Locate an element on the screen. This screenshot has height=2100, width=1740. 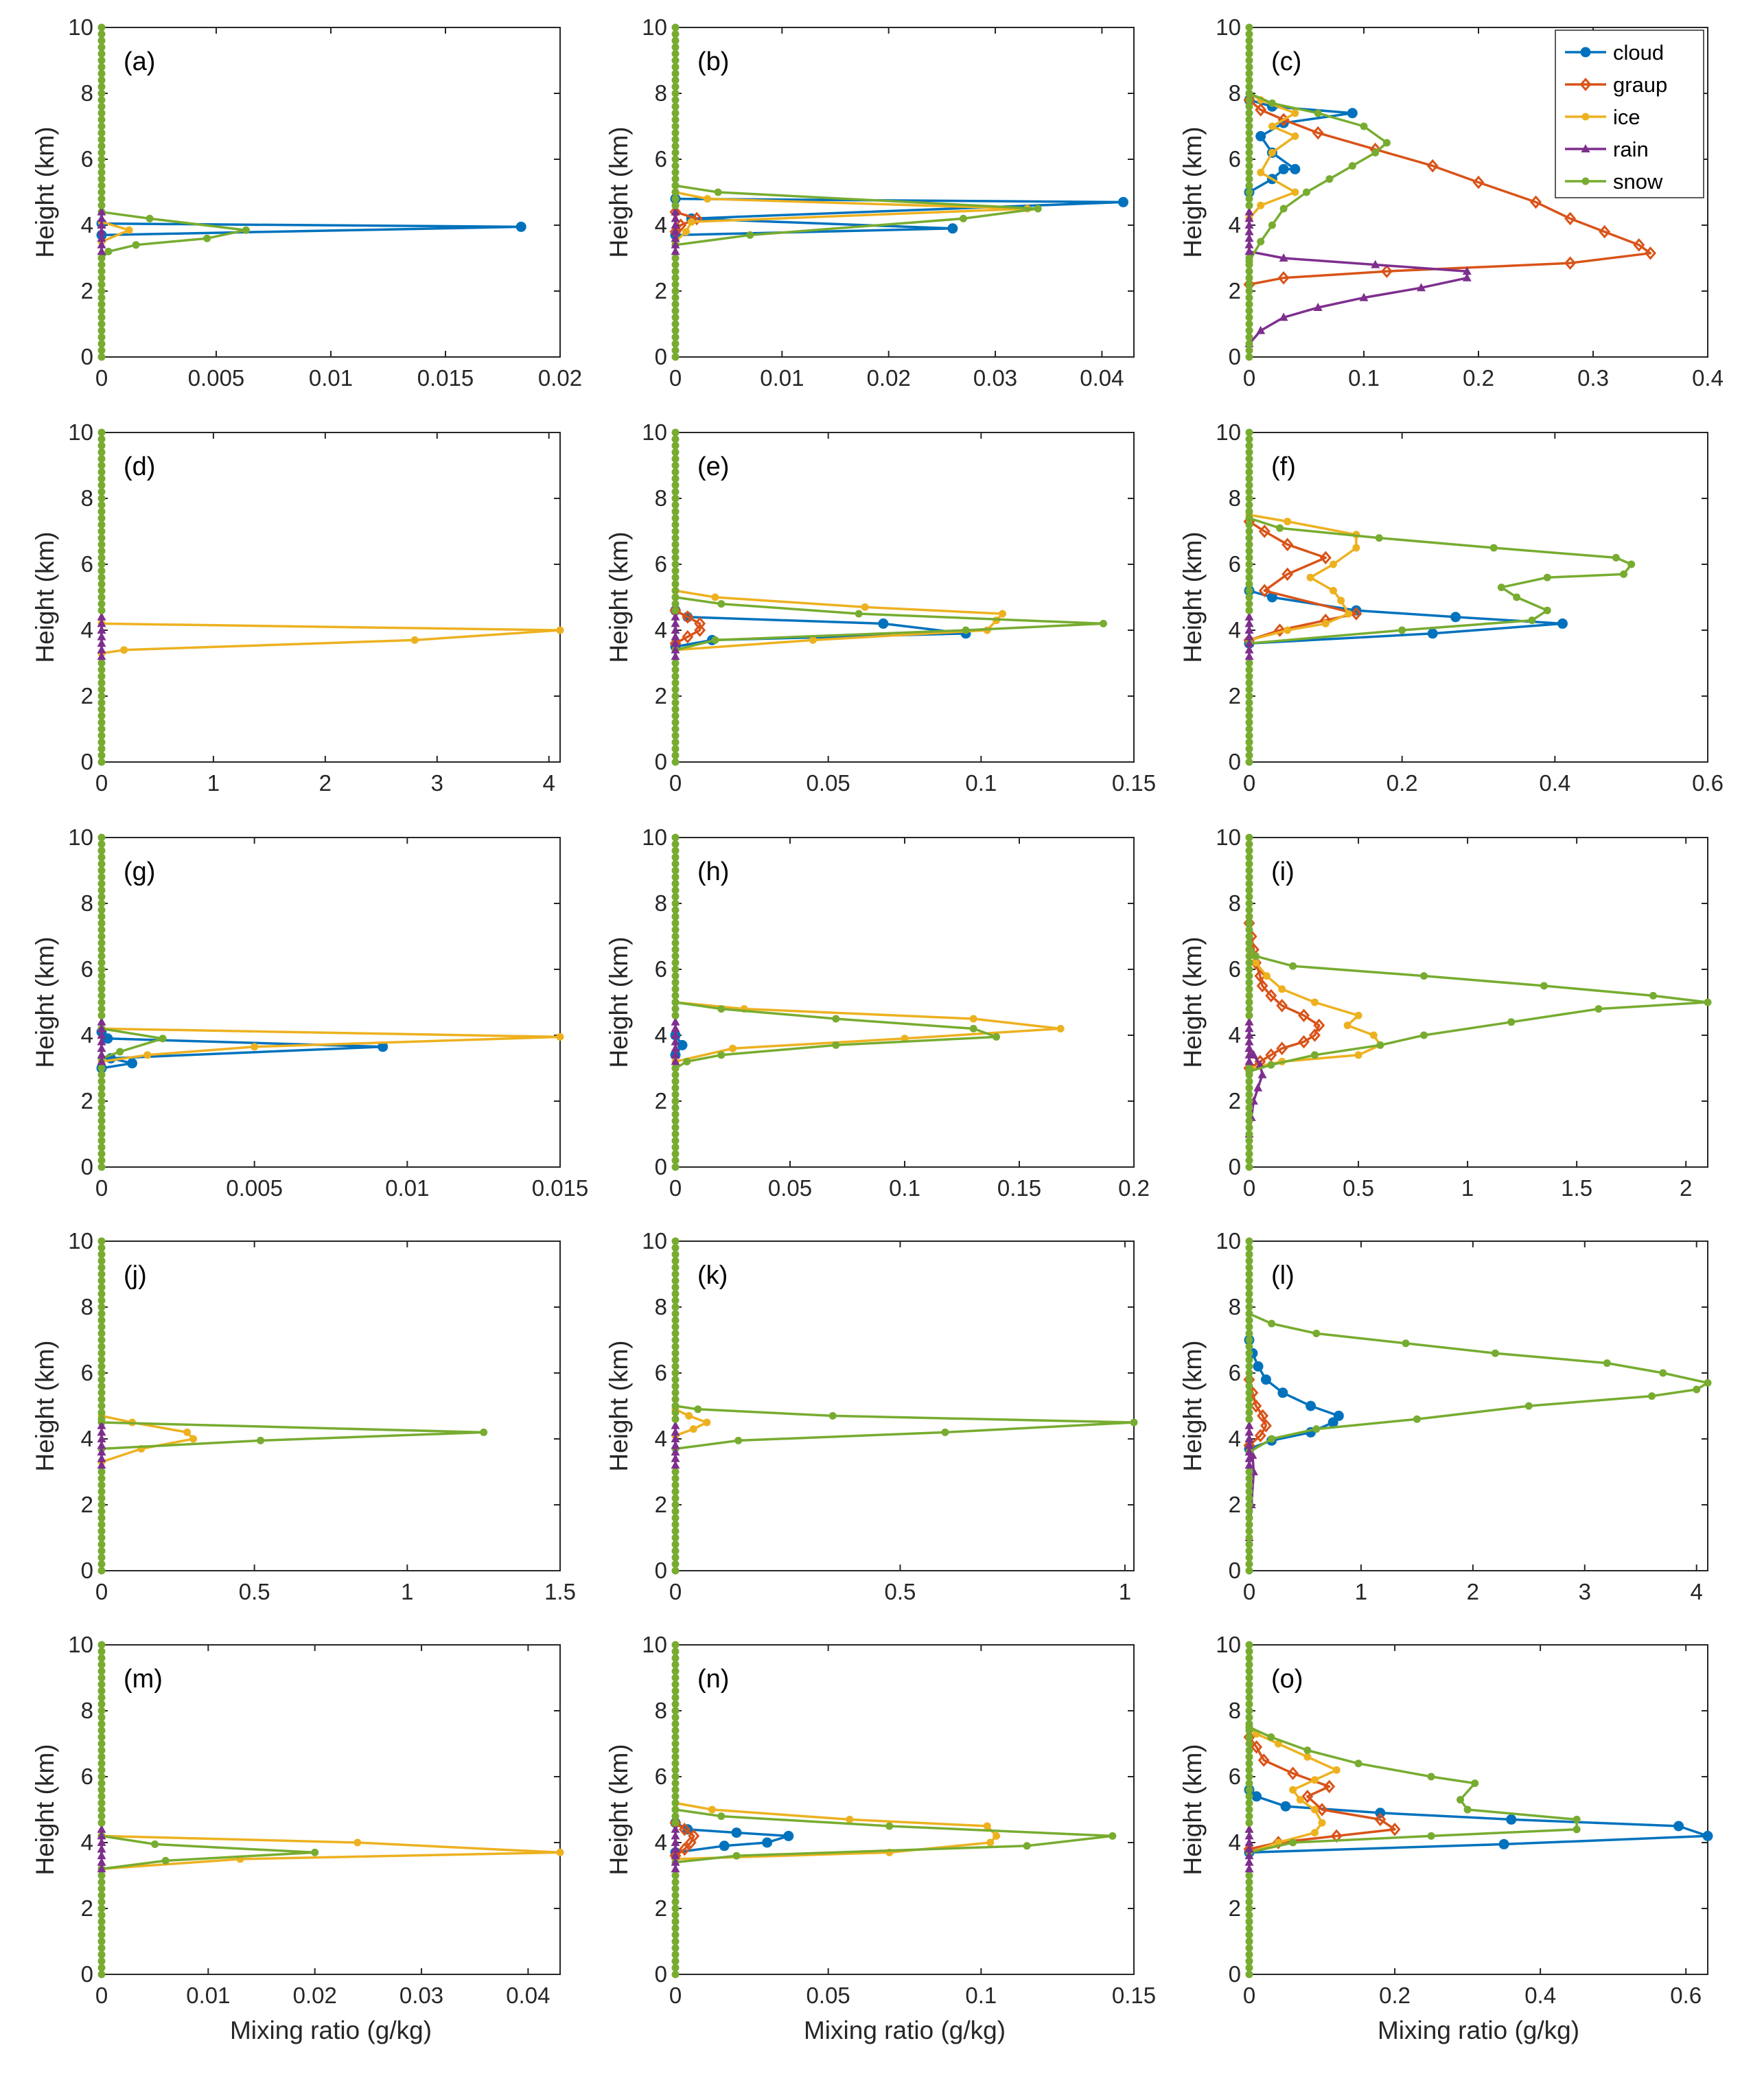
x-tick-label: 0 is located at coordinates (1249, 1996).